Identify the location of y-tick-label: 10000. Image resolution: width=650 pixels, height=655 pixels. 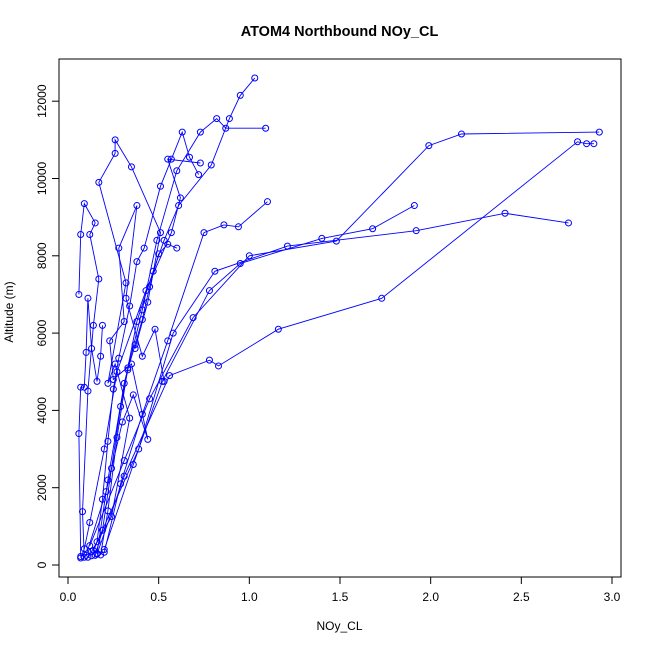
(42, 178).